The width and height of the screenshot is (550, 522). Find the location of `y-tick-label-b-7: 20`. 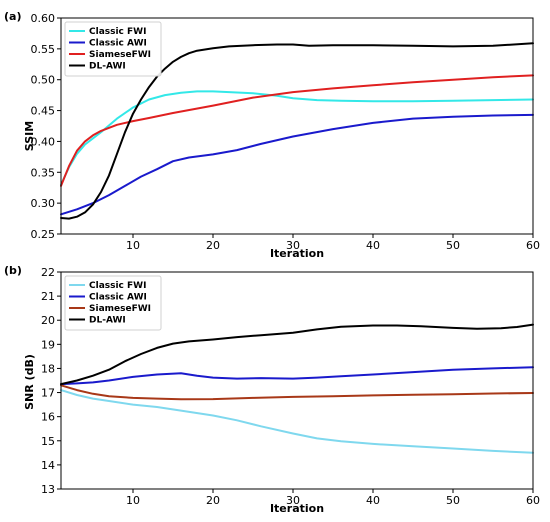

y-tick-label-b-7: 20 is located at coordinates (48, 320).